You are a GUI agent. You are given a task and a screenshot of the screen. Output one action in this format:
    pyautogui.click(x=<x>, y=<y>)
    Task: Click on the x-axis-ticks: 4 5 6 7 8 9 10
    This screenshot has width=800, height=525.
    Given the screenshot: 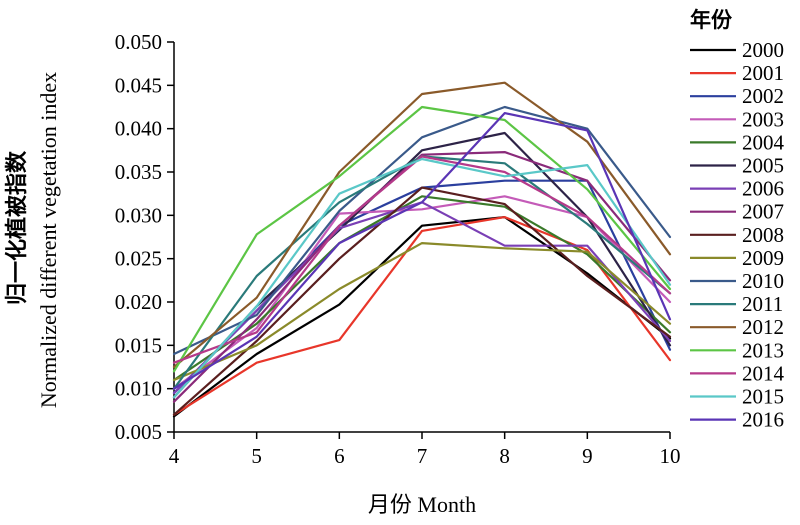 What is the action you would take?
    pyautogui.click(x=425, y=450)
    